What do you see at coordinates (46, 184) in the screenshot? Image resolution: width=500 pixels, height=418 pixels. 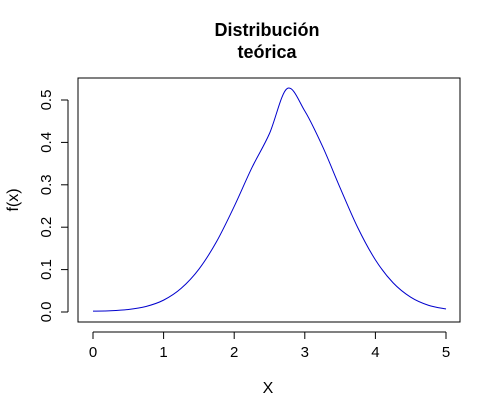 I see `y-tick-label: 0.3` at bounding box center [46, 184].